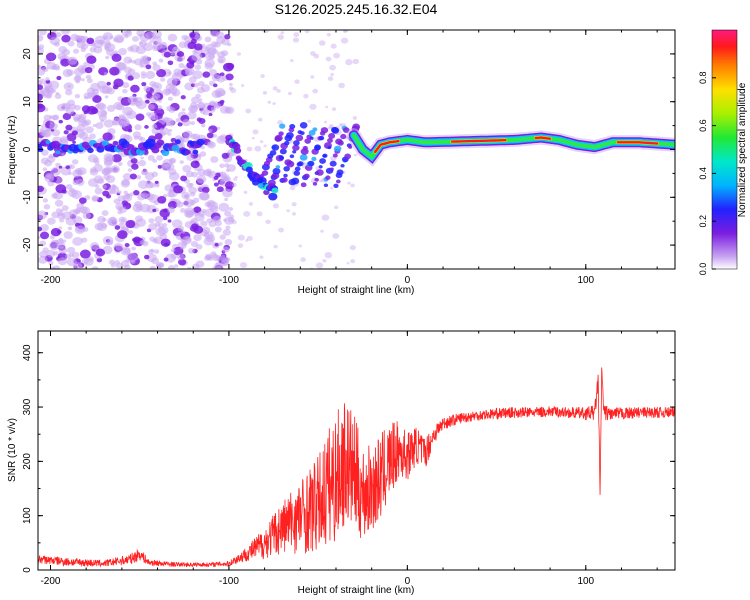  What do you see at coordinates (27, 461) in the screenshot?
I see `snr-y-tick-label: 200` at bounding box center [27, 461].